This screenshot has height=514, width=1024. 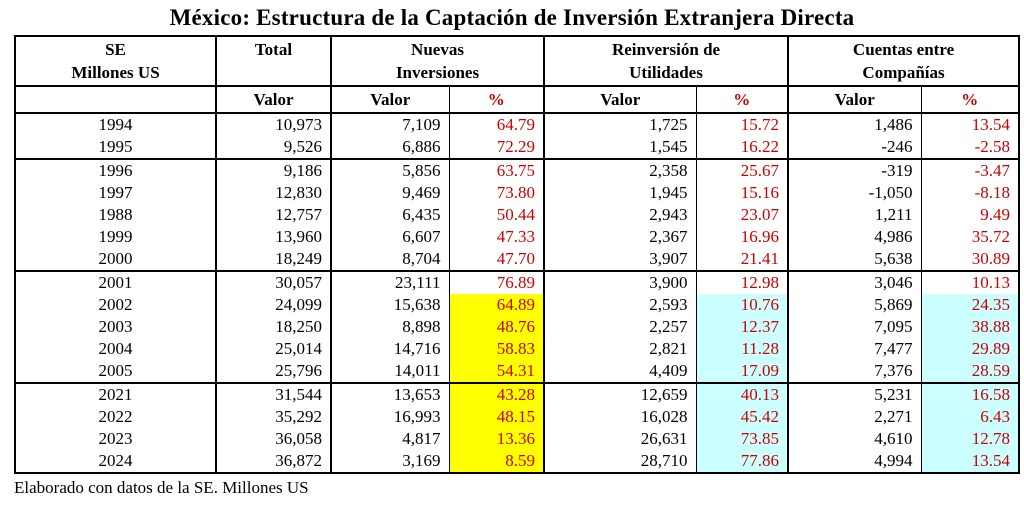 I want to click on cuentas-pct-cell: -8.18, so click(x=992, y=192).